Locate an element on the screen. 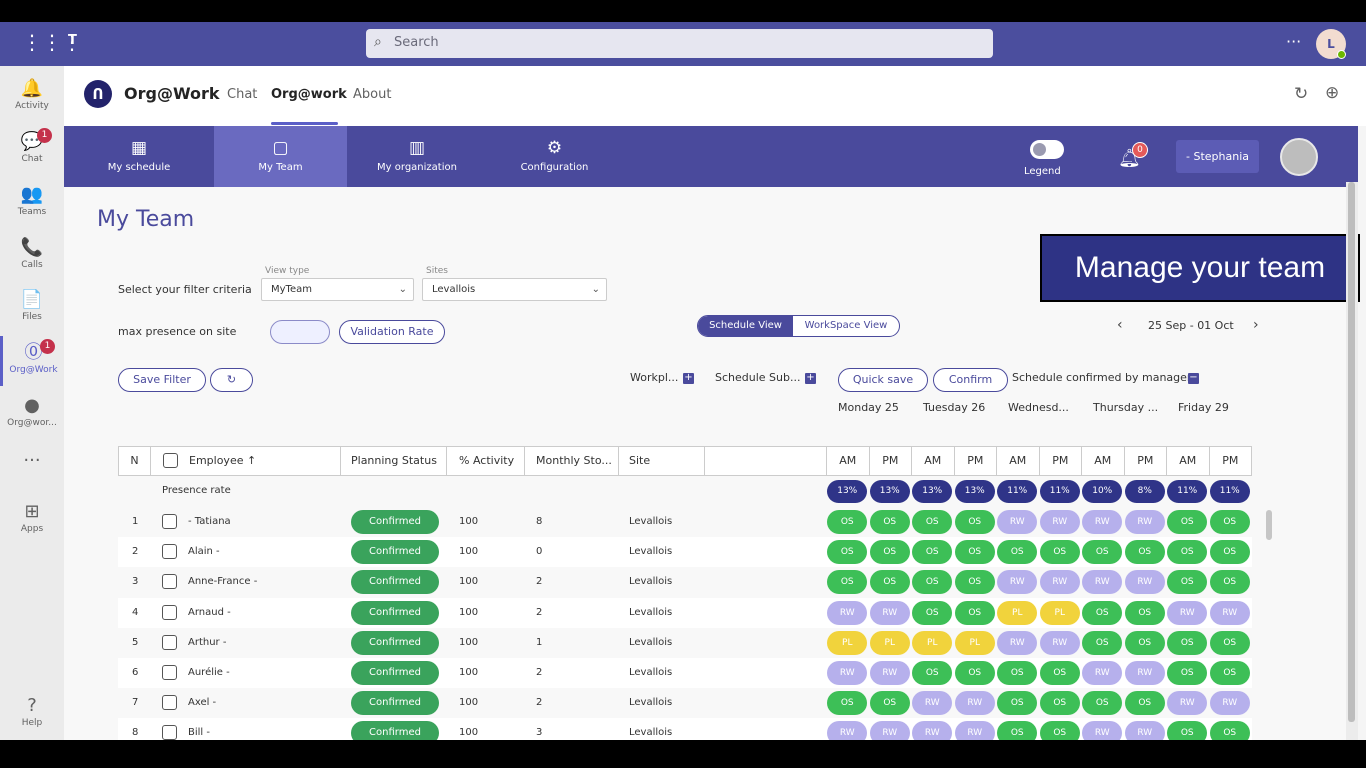 Image resolution: width=1366 pixels, height=768 pixels. employee-name: - Tatiana is located at coordinates (209, 521).